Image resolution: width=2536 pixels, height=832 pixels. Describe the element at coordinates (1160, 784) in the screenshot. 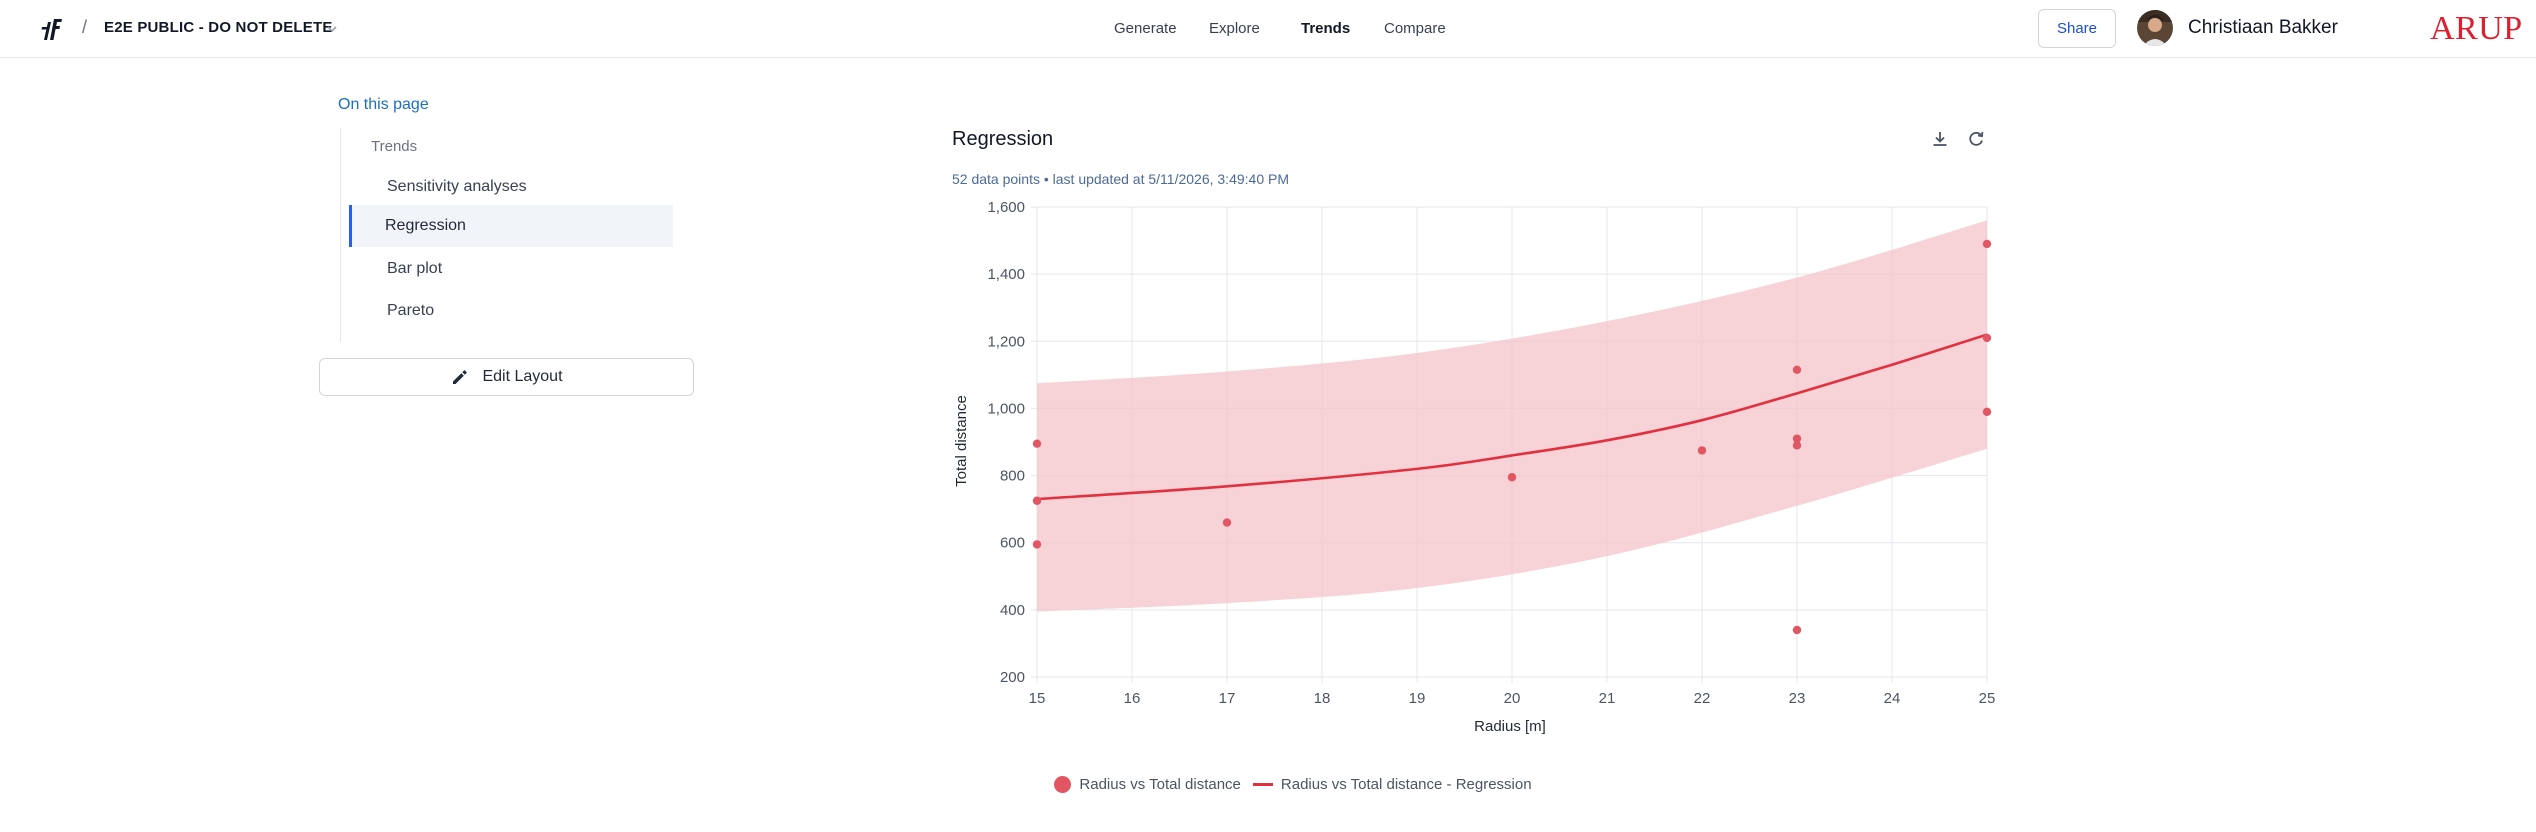

I see `legend-label-points: Radius vs Total distance` at that location.